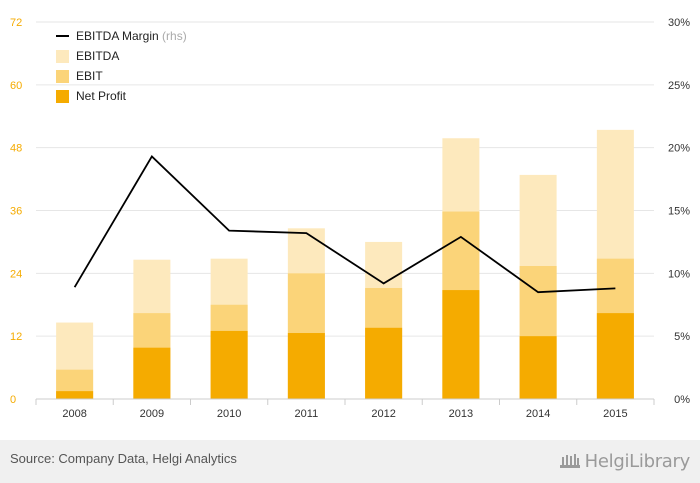  I want to click on y-right-tick-label: 10%, so click(679, 274).